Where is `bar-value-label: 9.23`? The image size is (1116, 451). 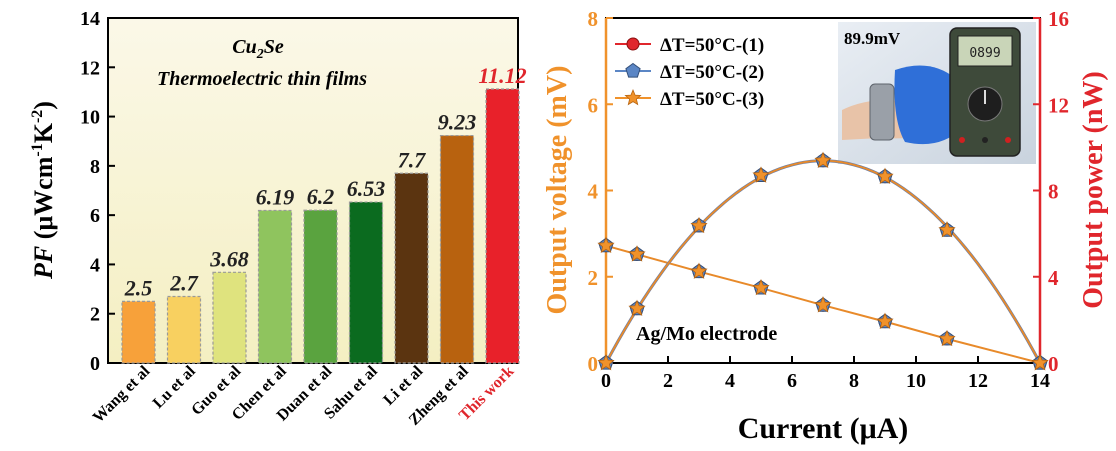
bar-value-label: 9.23 is located at coordinates (457, 122).